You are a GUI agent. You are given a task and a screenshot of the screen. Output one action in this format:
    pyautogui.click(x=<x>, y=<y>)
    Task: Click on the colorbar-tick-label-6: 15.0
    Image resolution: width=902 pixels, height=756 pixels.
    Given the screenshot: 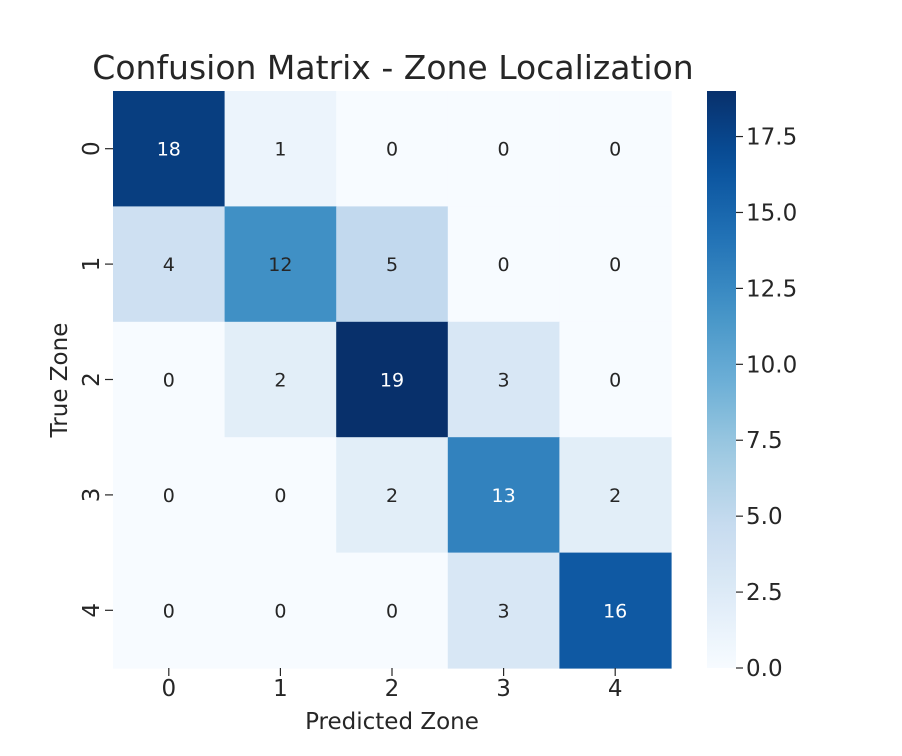 What is the action you would take?
    pyautogui.click(x=771, y=213)
    